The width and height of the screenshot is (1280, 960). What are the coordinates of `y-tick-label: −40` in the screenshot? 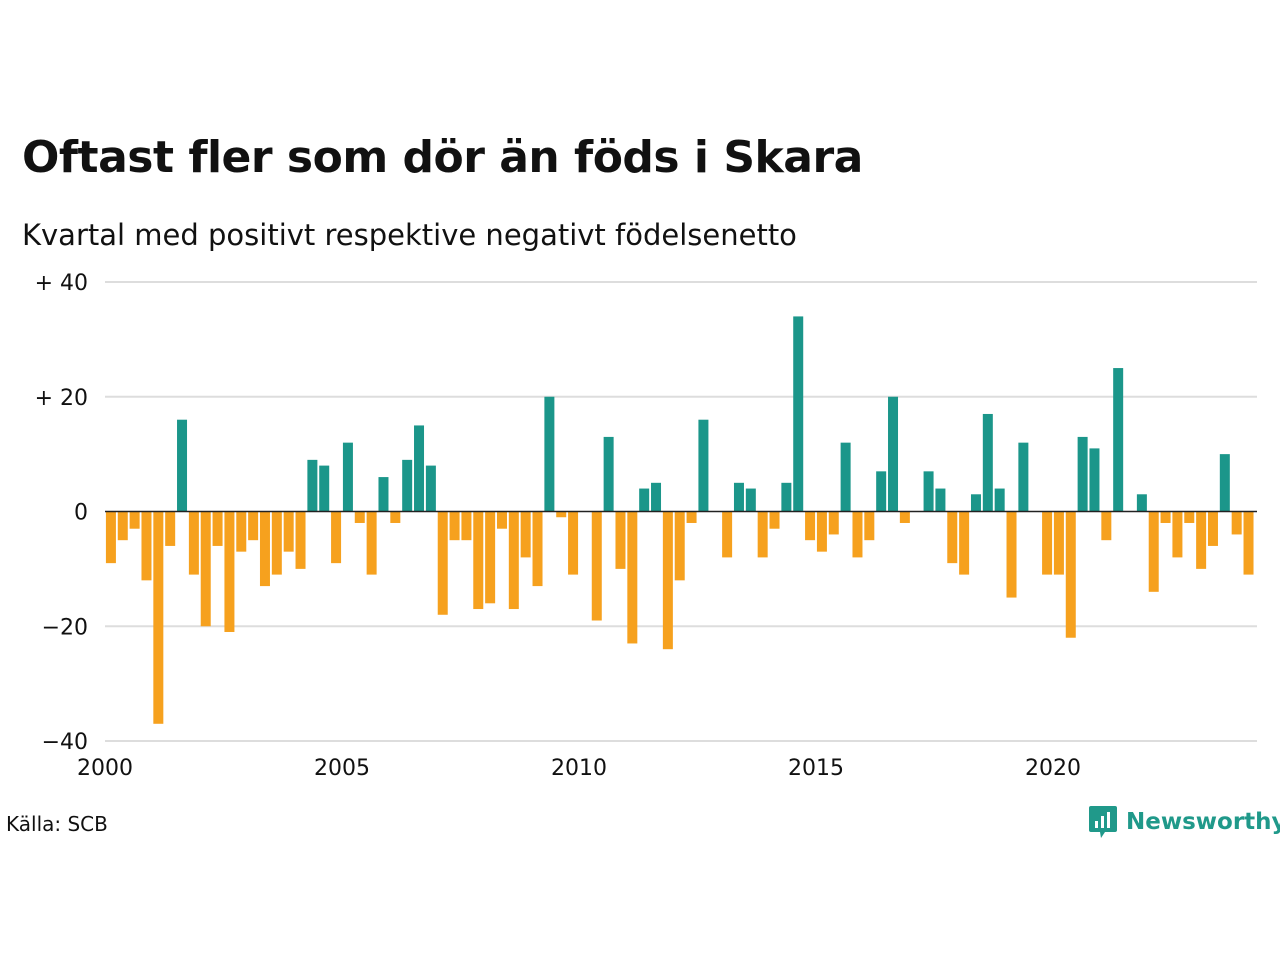 It's located at (65, 742).